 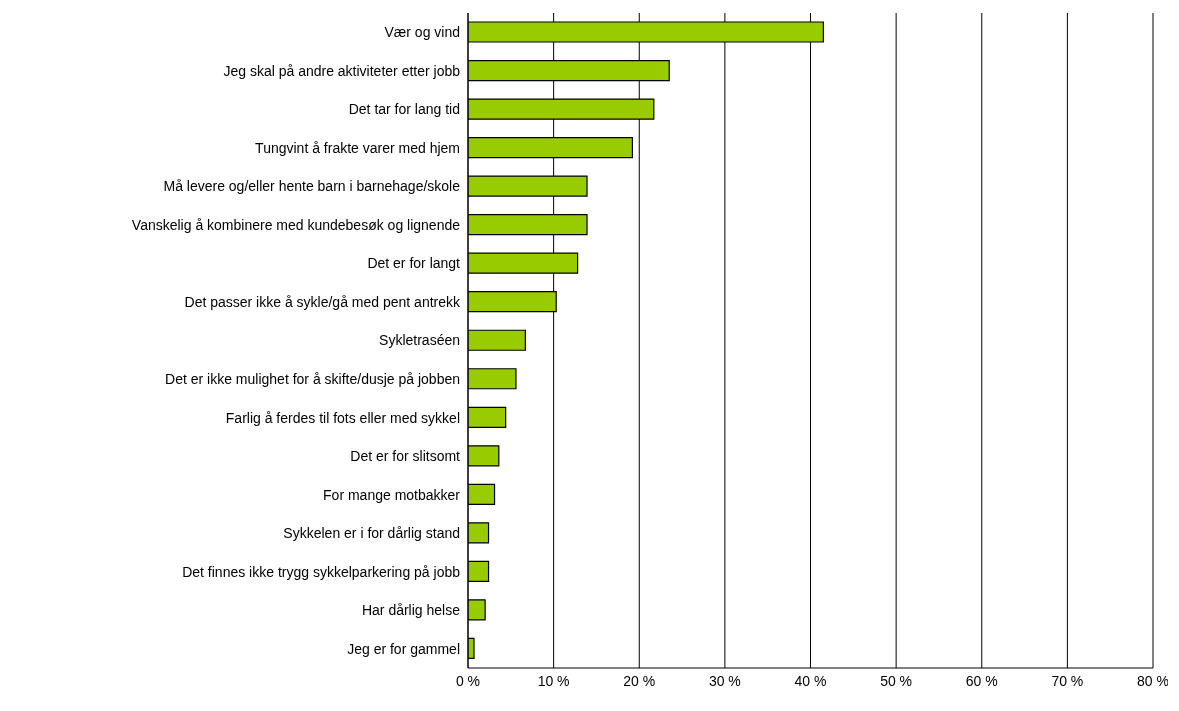 I want to click on y-tick-label: Har dårlig helse, so click(x=411, y=610).